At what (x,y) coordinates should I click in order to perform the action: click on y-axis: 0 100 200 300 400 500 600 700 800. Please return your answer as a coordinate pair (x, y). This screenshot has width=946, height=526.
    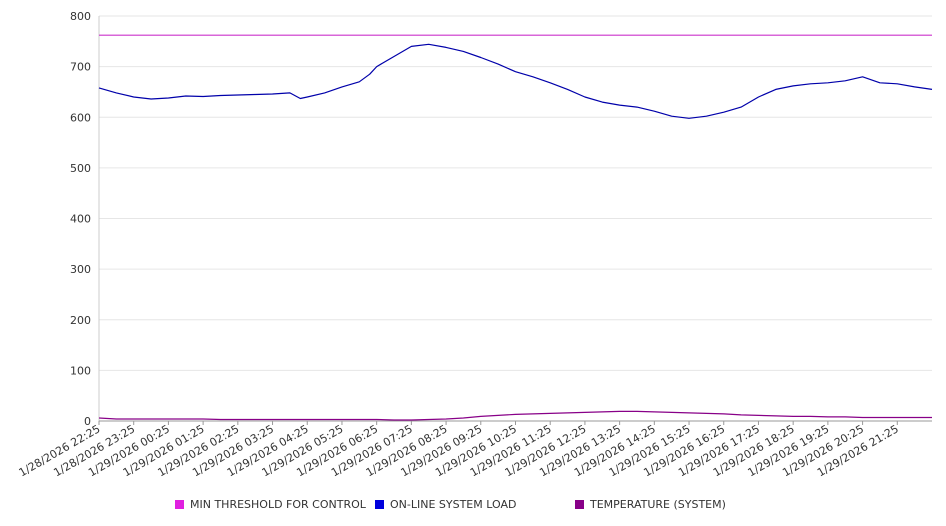
    Looking at the image, I should click on (85, 219).